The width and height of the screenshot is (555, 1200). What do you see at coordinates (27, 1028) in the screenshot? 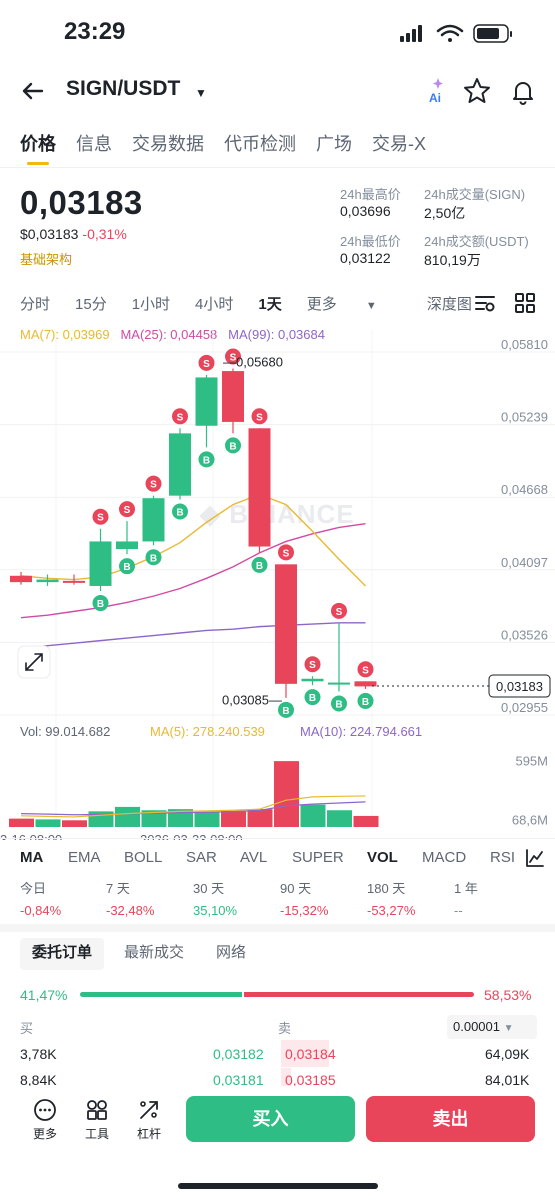
I see `bid-header: 买` at bounding box center [27, 1028].